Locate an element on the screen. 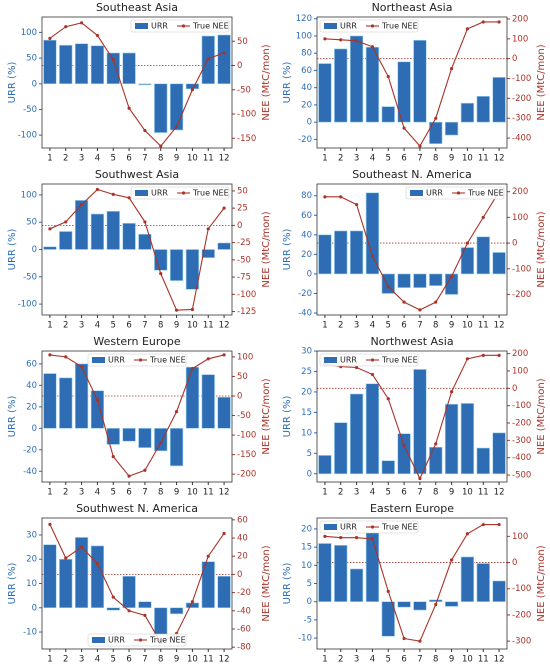  legend-label: URR is located at coordinates (159, 193).